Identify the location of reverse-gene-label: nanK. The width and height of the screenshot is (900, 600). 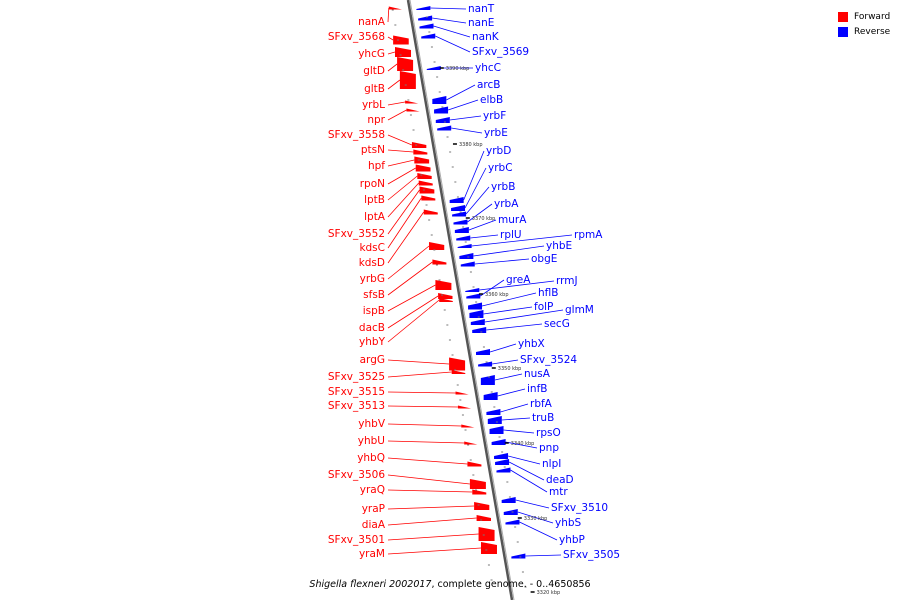
(486, 37).